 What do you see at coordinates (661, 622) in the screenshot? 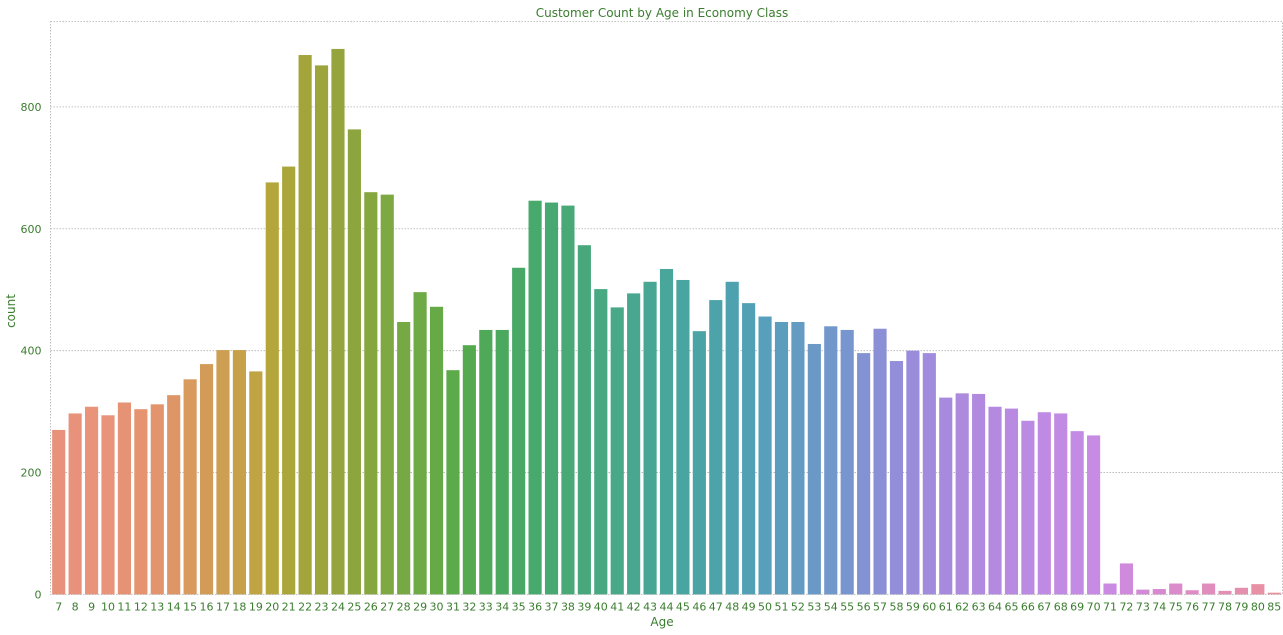
I see `x-axis-label: Age` at bounding box center [661, 622].